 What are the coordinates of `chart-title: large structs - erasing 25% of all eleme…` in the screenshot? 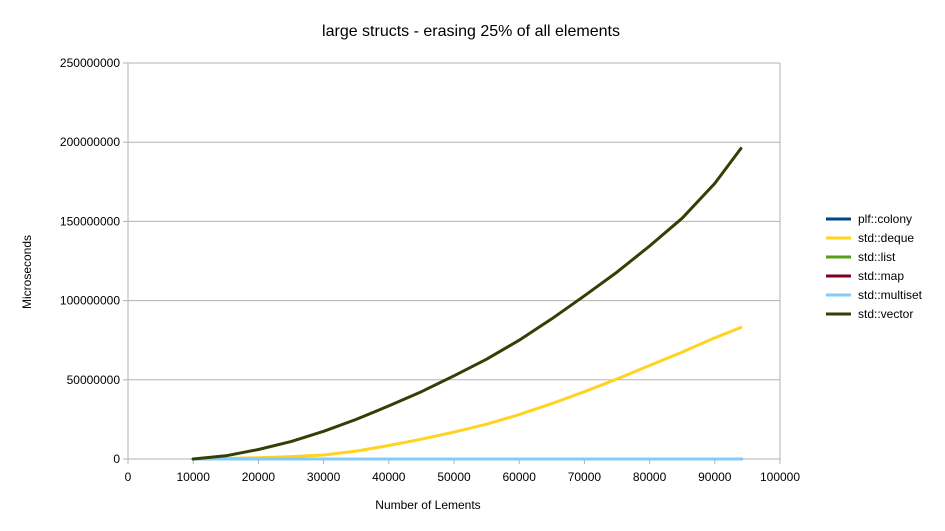 It's located at (471, 31).